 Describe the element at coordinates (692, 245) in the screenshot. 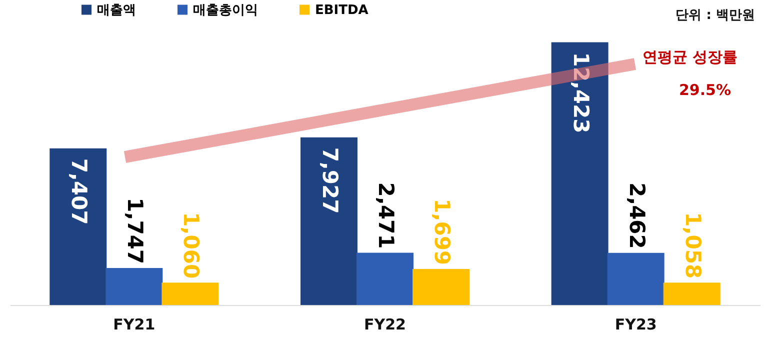

I see `data-label: 1,058` at that location.